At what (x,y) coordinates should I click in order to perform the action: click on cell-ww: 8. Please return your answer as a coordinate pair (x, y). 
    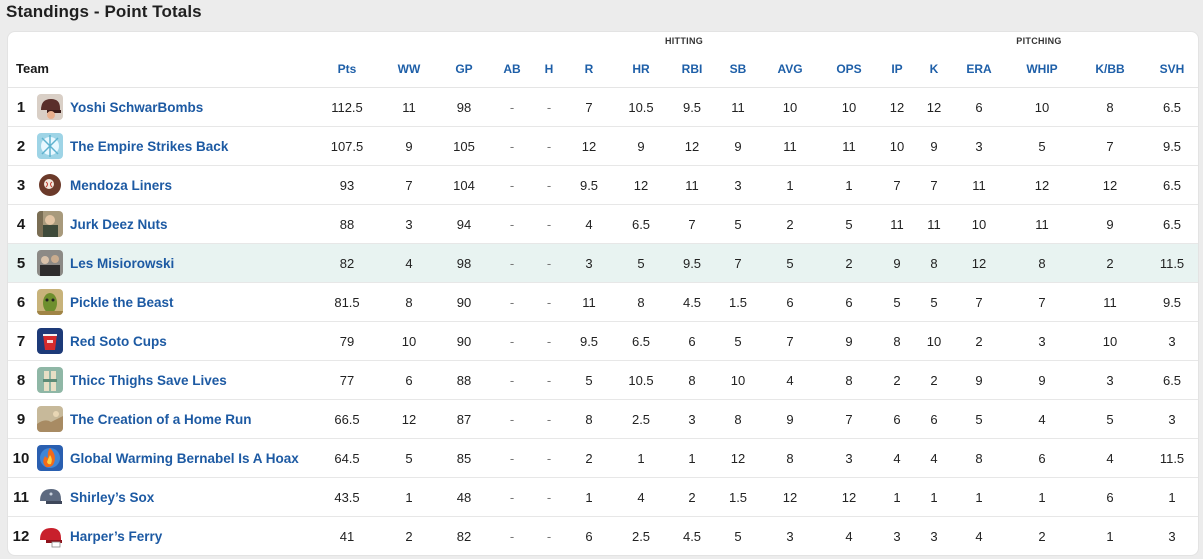
    Looking at the image, I should click on (409, 302).